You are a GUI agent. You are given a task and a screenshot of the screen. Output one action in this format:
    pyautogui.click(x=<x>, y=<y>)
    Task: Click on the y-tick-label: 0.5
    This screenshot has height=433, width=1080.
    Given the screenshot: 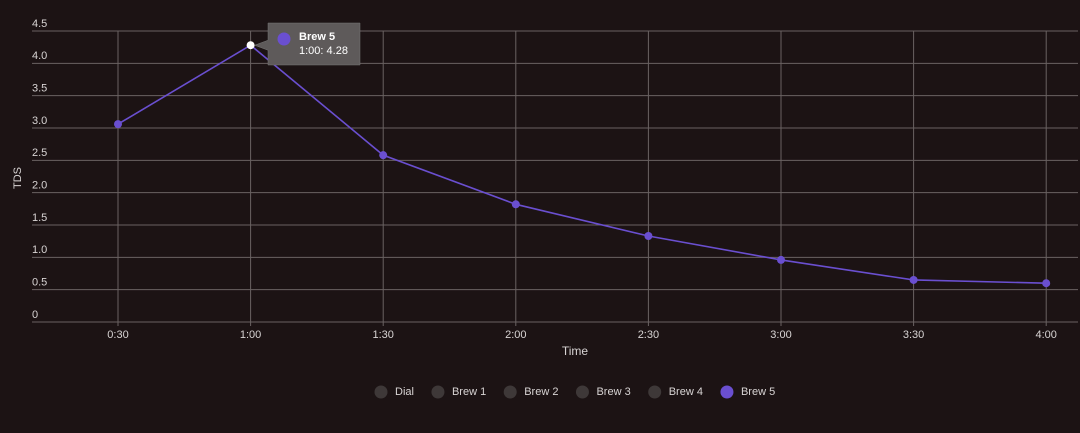 What is the action you would take?
    pyautogui.click(x=39, y=283)
    